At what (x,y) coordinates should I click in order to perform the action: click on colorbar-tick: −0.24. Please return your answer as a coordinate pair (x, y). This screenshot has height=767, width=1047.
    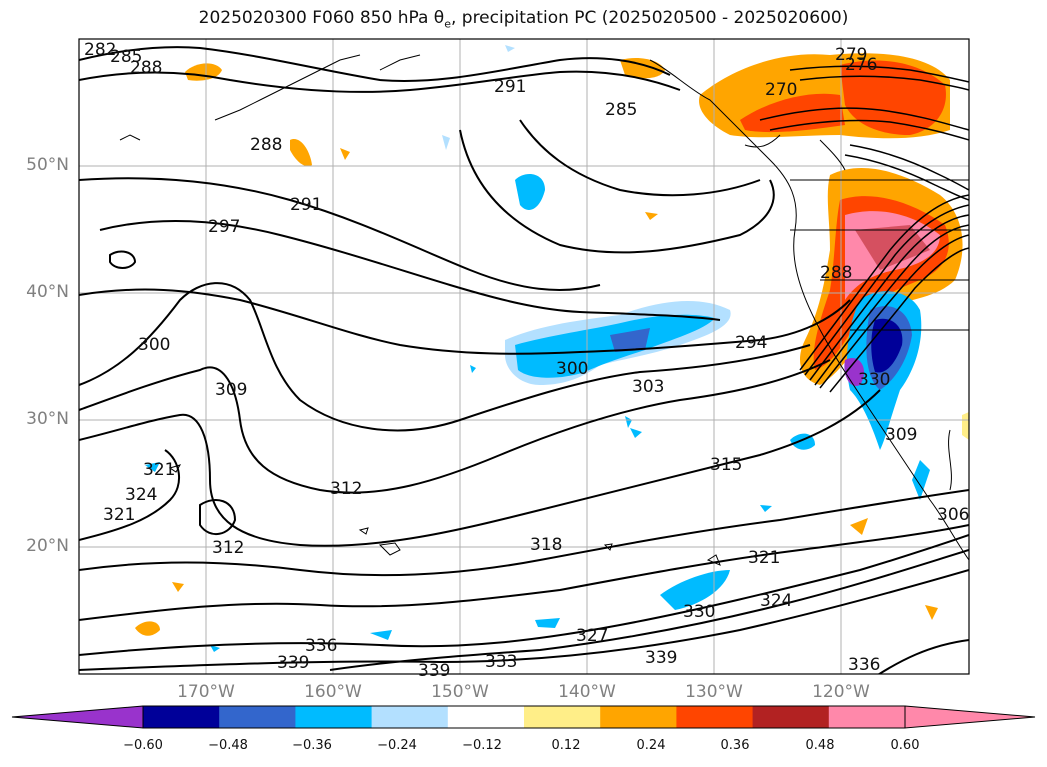
    Looking at the image, I should click on (397, 745).